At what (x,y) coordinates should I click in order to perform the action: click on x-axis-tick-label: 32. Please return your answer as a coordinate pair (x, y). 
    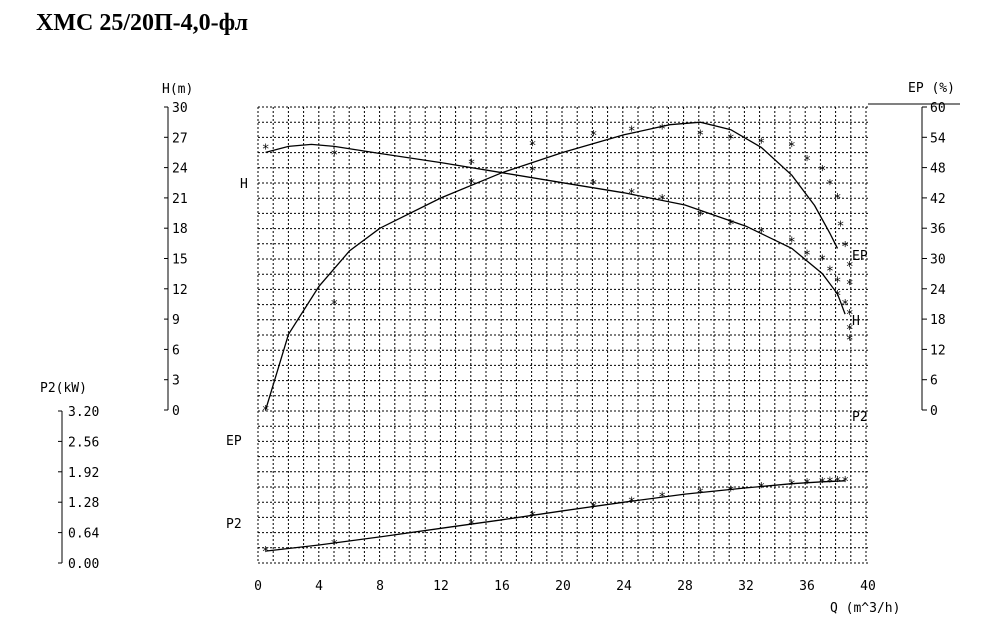
    Looking at the image, I should click on (746, 586).